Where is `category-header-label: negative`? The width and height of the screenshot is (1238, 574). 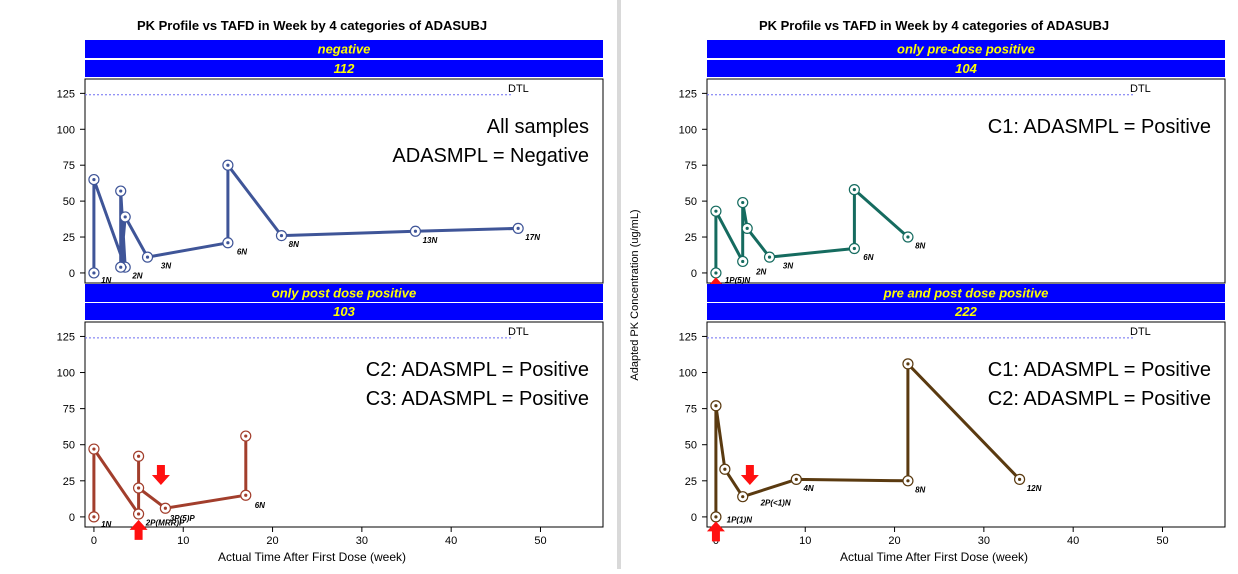
category-header-label: negative is located at coordinates (344, 49).